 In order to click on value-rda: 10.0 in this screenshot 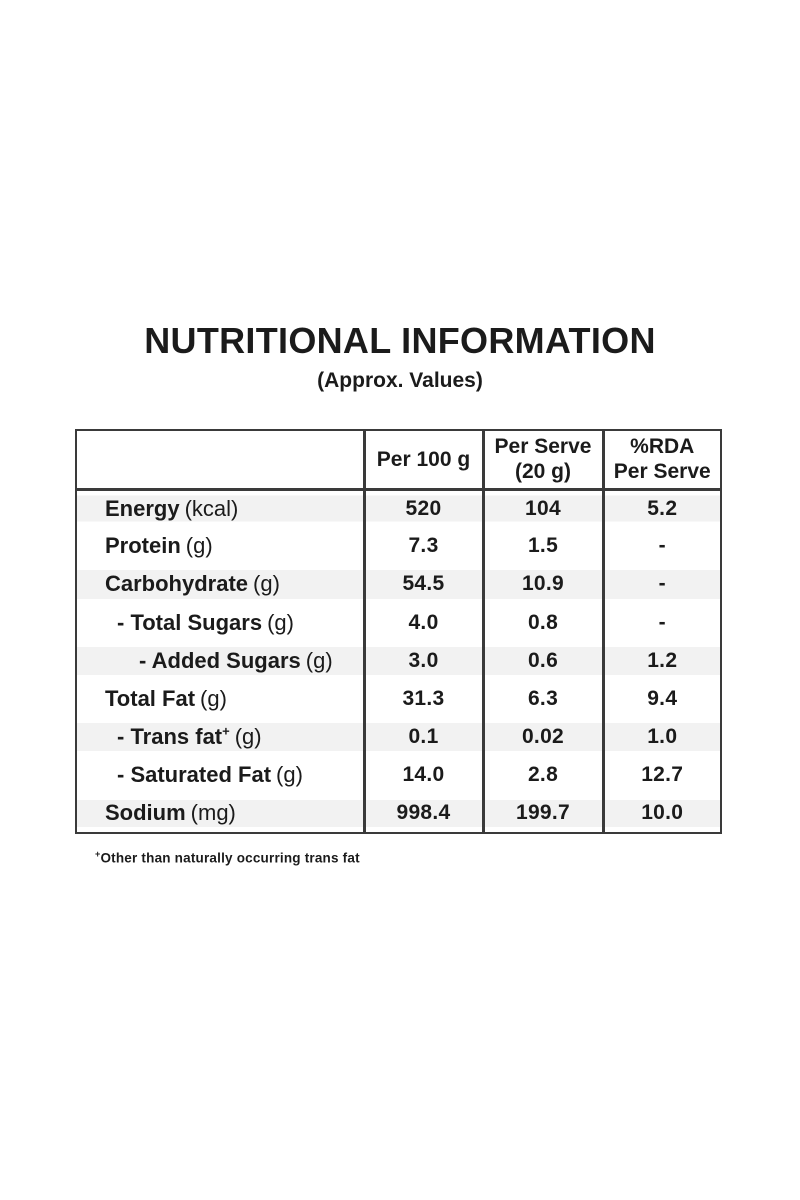, I will do `click(661, 813)`.